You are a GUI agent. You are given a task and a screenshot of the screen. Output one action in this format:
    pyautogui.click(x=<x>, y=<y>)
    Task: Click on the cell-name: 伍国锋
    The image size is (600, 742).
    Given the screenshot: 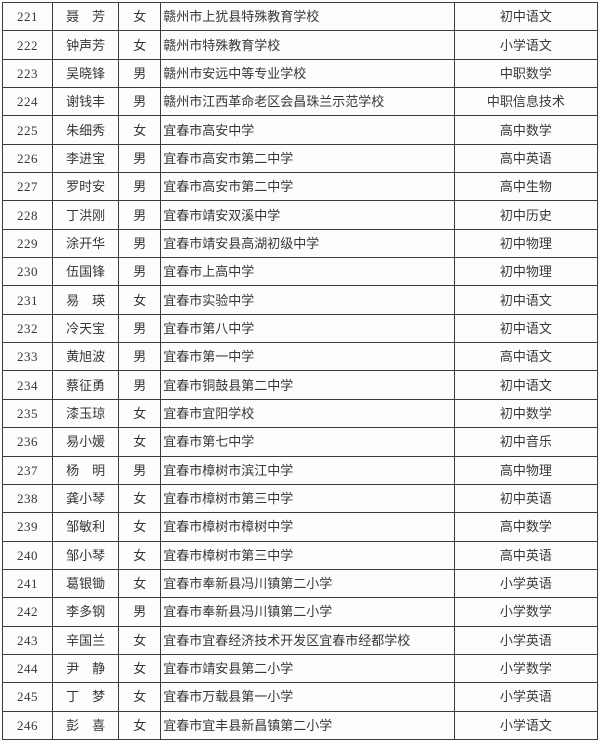 What is the action you would take?
    pyautogui.click(x=86, y=272)
    